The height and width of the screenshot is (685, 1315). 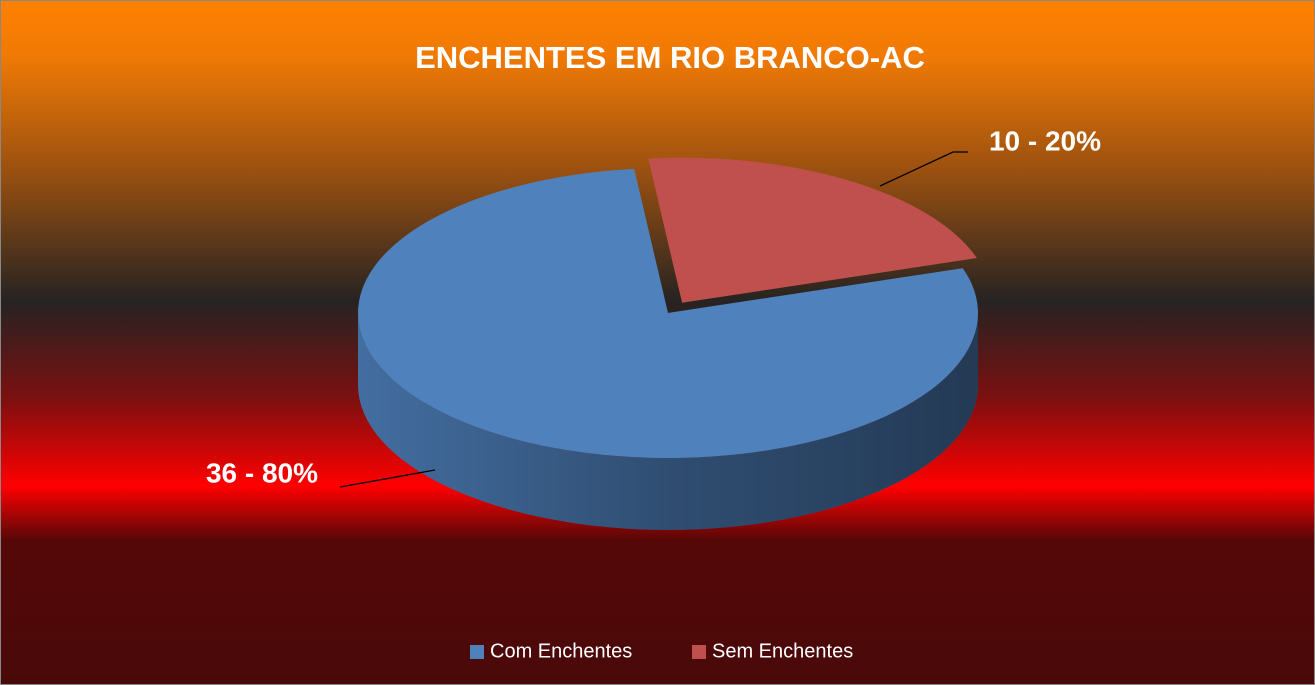 What do you see at coordinates (812, 230) in the screenshot?
I see `slice` at bounding box center [812, 230].